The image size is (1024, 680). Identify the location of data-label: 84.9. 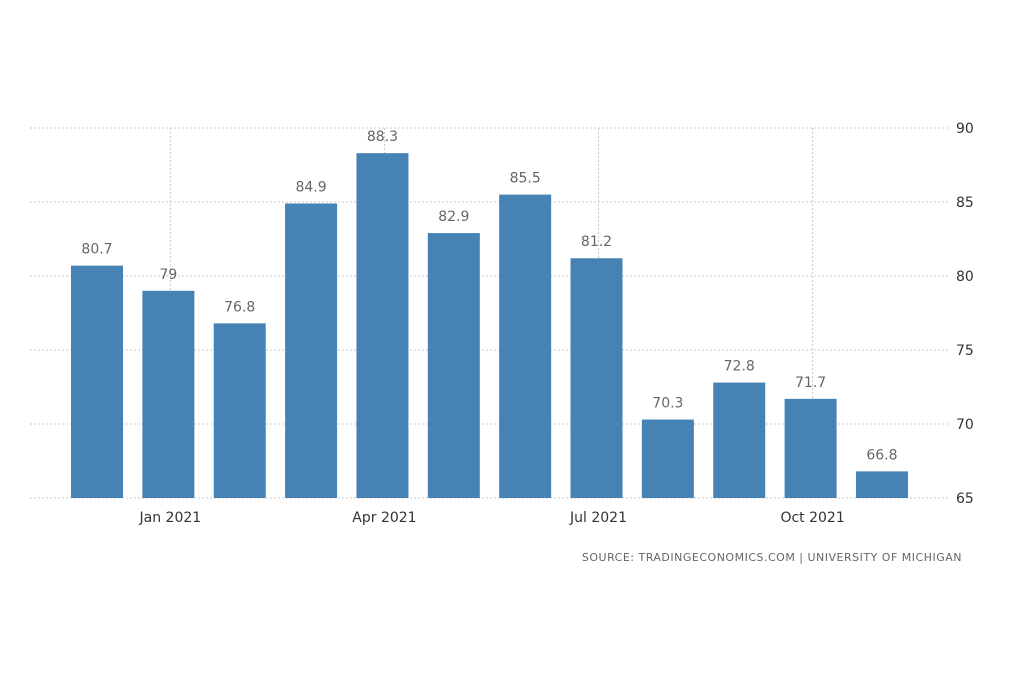
(310, 187).